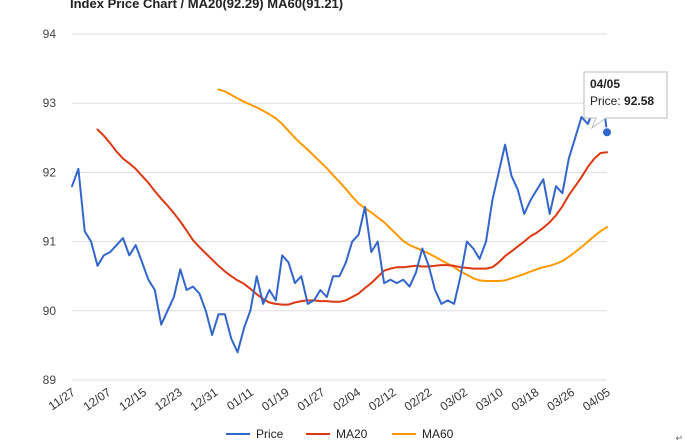  I want to click on y-tick-label: 93, so click(50, 103).